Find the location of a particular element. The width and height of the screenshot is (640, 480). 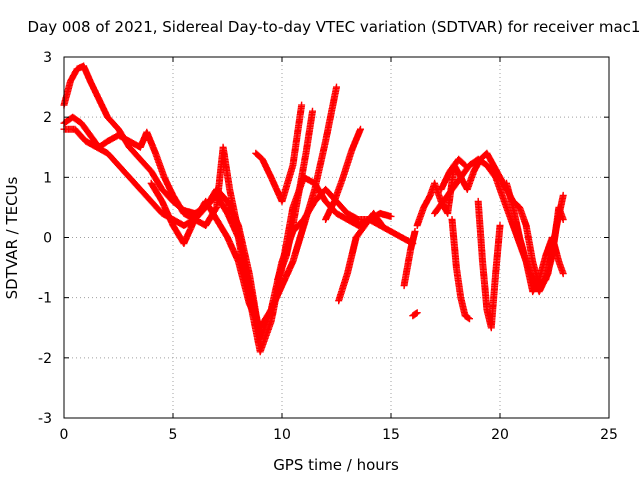

series-t9 is located at coordinates (409, 259).